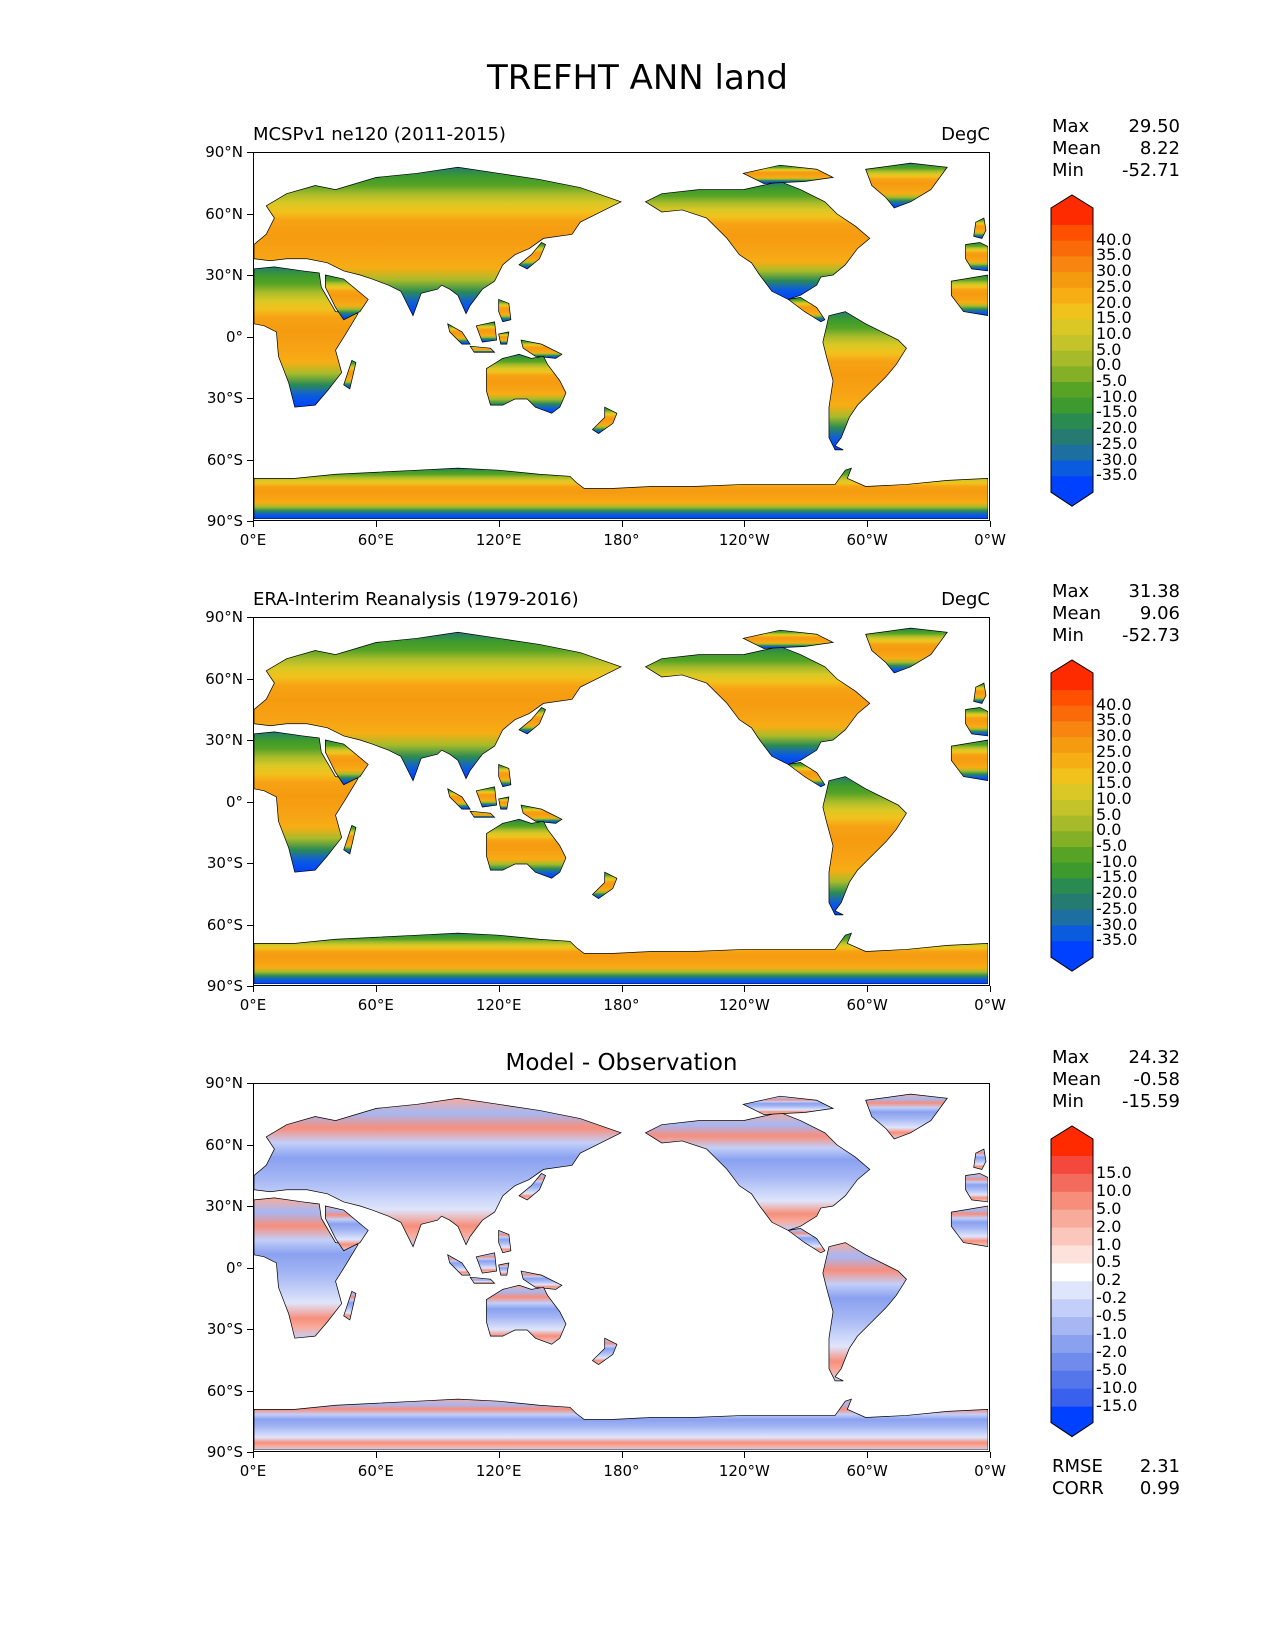 This screenshot has width=1275, height=1650. Describe the element at coordinates (1109, 365) in the screenshot. I see `colorbar-tick-label: 0.0` at that location.